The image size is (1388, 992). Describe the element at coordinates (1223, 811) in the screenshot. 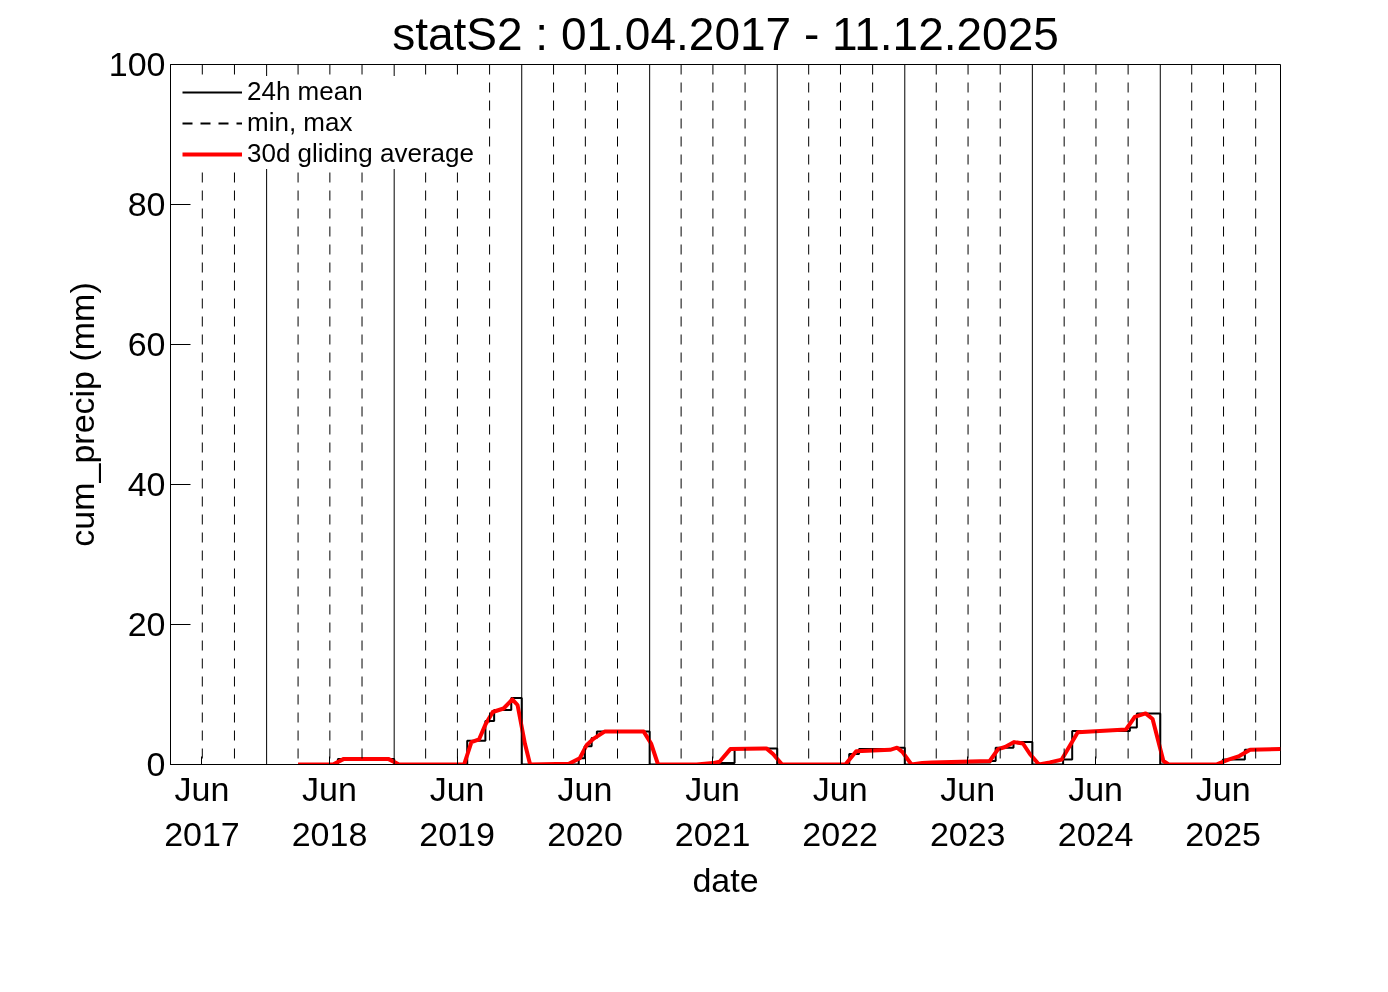

I see `x-tick-label: Jun 2025` at that location.